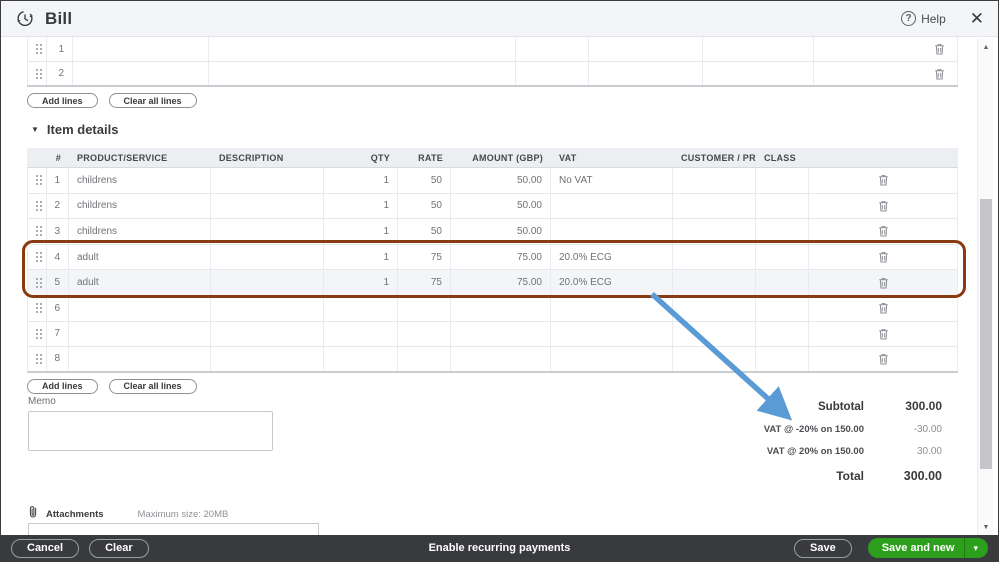 The width and height of the screenshot is (999, 562). What do you see at coordinates (823, 548) in the screenshot?
I see `save-button: Save` at bounding box center [823, 548].